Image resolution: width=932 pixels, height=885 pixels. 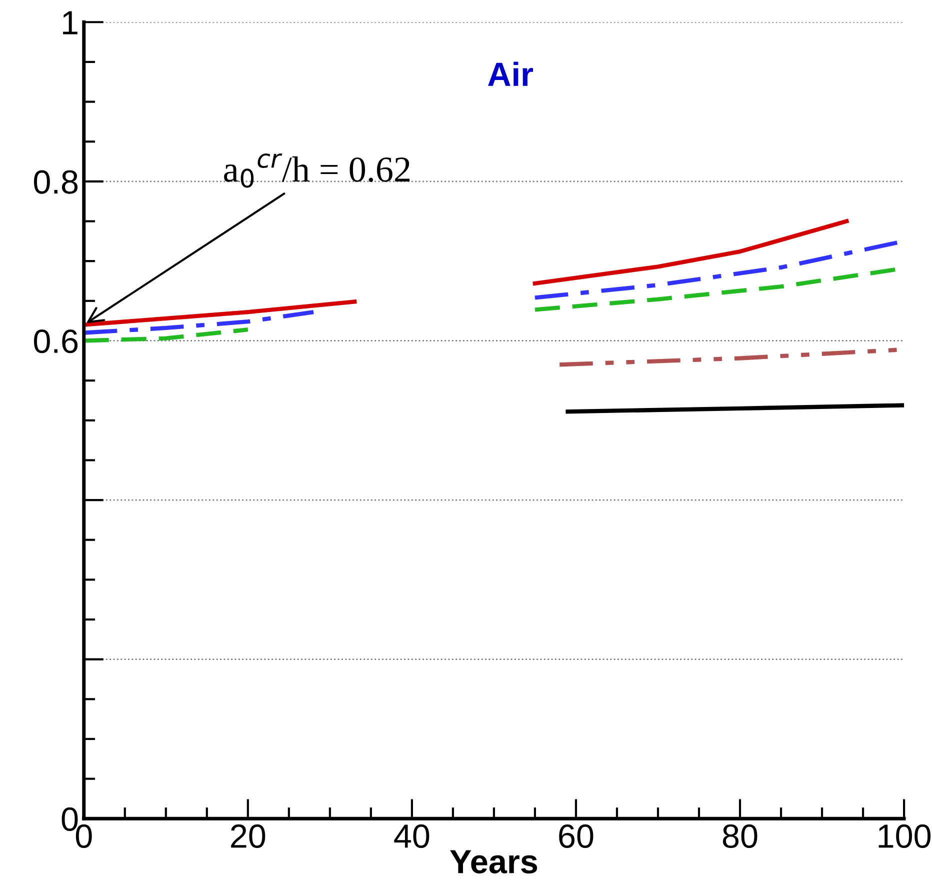 What do you see at coordinates (56, 342) in the screenshot?
I see `y-tick-label: 0.6` at bounding box center [56, 342].